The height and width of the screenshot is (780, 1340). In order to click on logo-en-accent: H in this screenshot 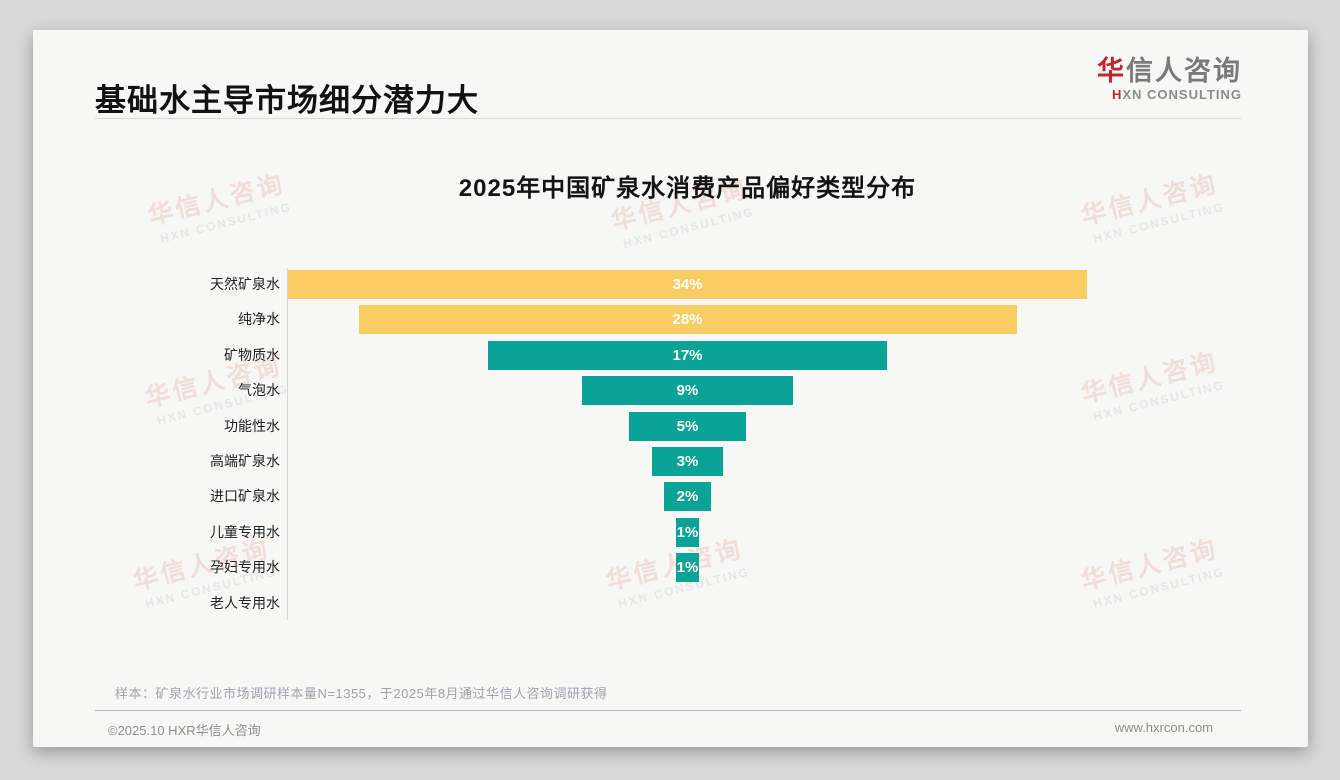, I will do `click(1117, 94)`.